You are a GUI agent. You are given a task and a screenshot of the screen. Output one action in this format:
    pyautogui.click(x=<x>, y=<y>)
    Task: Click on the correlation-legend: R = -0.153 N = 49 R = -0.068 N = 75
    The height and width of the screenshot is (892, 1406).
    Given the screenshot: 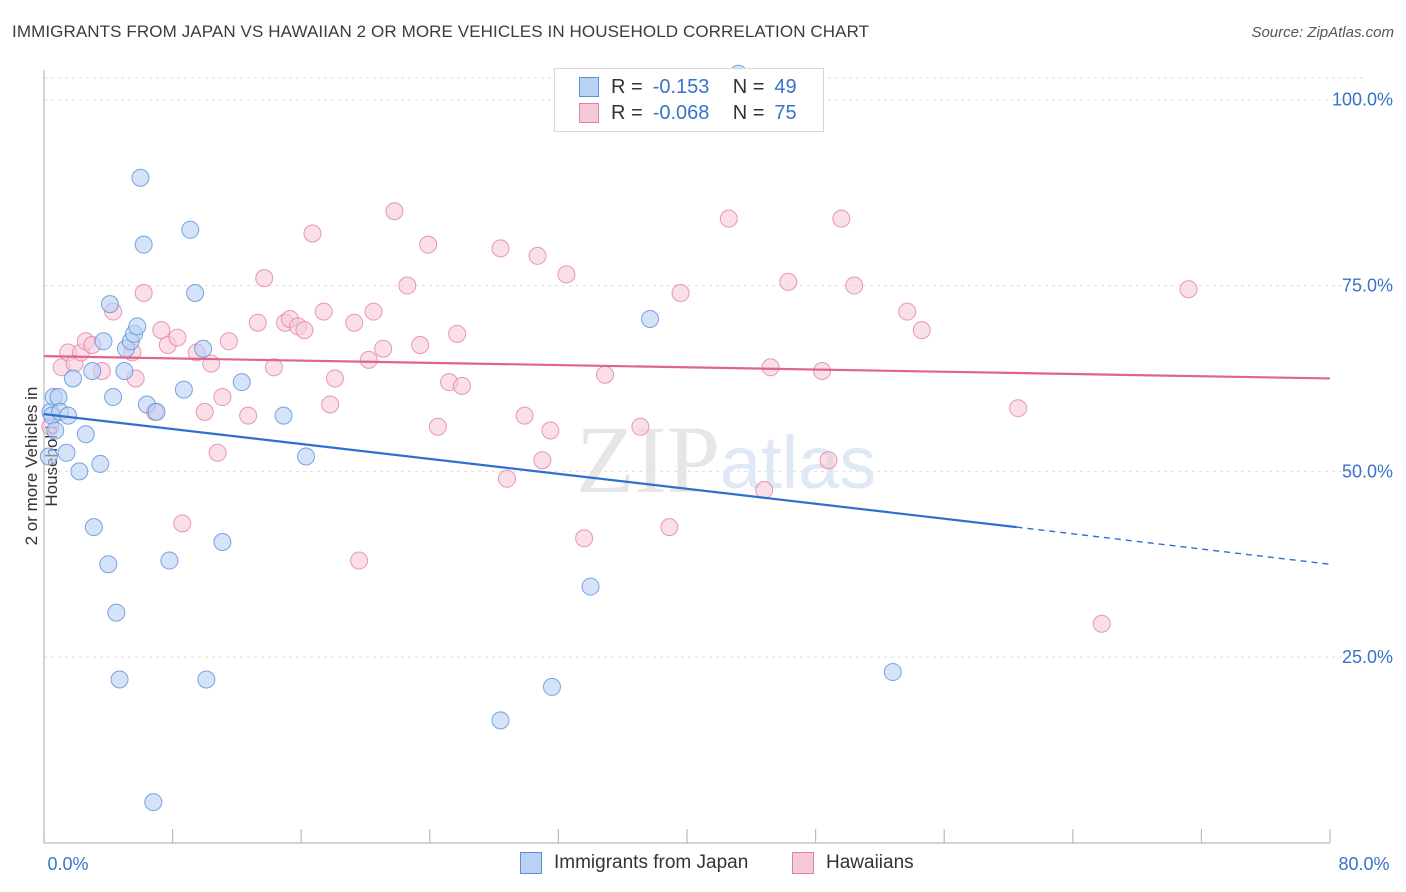 What is the action you would take?
    pyautogui.click(x=689, y=100)
    